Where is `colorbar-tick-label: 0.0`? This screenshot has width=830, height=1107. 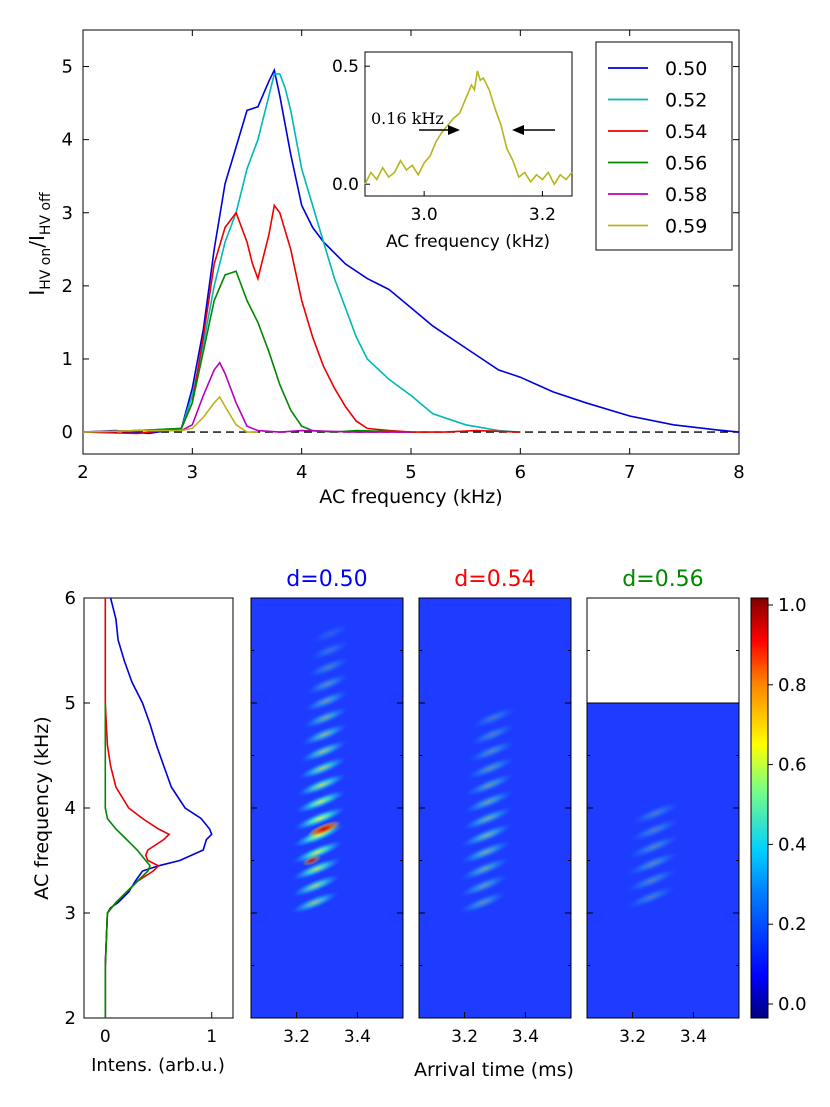
colorbar-tick-label: 0.0 is located at coordinates (792, 1004).